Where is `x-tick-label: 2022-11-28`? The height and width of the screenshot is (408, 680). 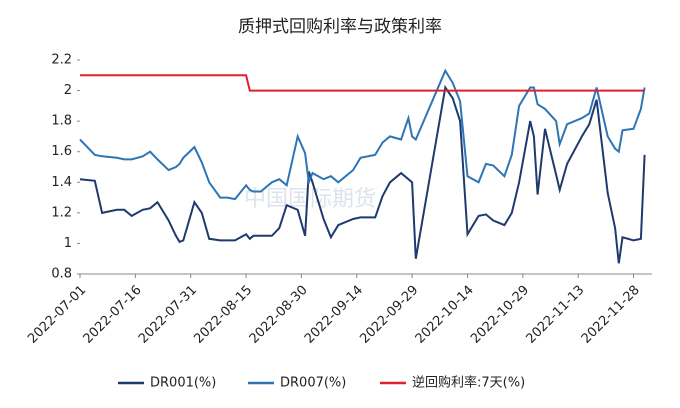
x-tick-label: 2022-11-28 is located at coordinates (611, 315).